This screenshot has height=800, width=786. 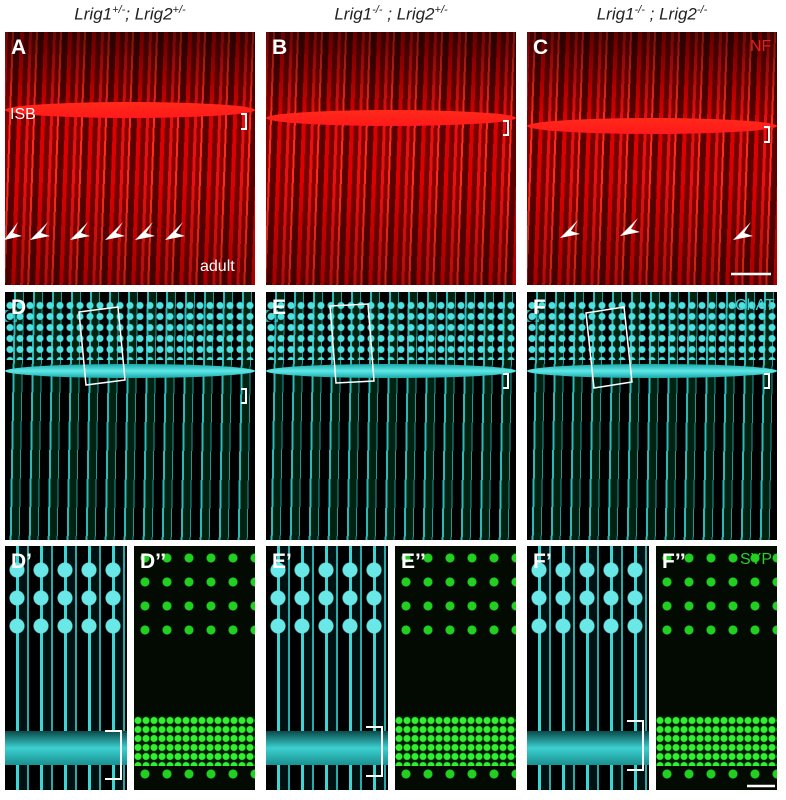 I want to click on panel-label: B, so click(x=280, y=47).